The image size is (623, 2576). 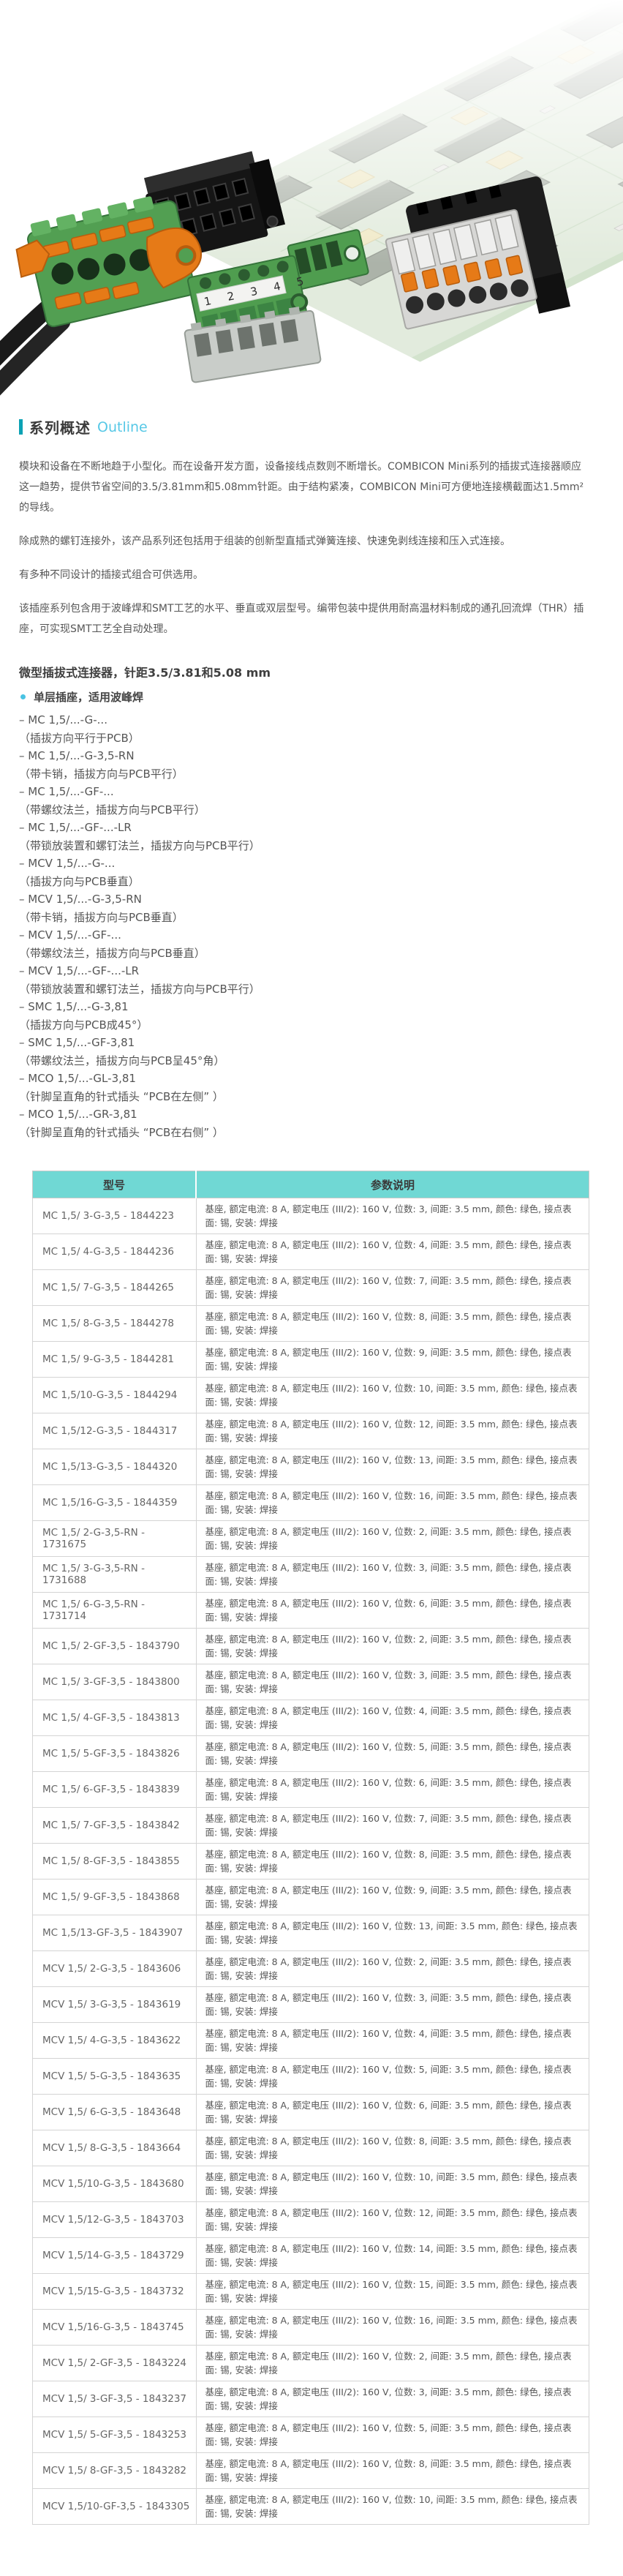 What do you see at coordinates (115, 1718) in the screenshot?
I see `model-cell: MC 1,5/ 4-GF-3,5 - 1843813` at bounding box center [115, 1718].